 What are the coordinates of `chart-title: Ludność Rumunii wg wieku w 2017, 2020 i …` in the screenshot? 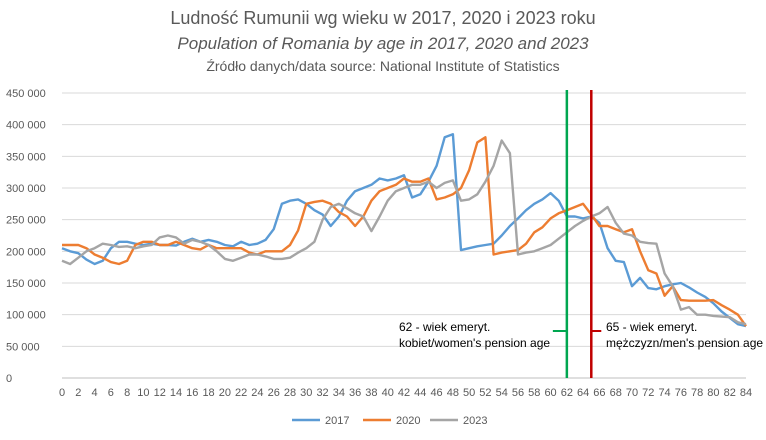 It's located at (383, 18).